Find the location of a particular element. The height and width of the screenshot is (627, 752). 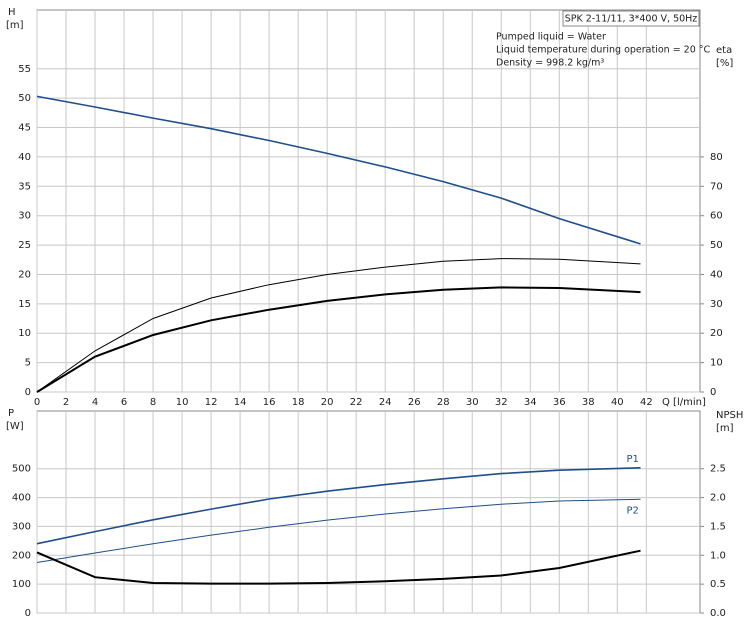

x-tick-label: 18 is located at coordinates (298, 402).